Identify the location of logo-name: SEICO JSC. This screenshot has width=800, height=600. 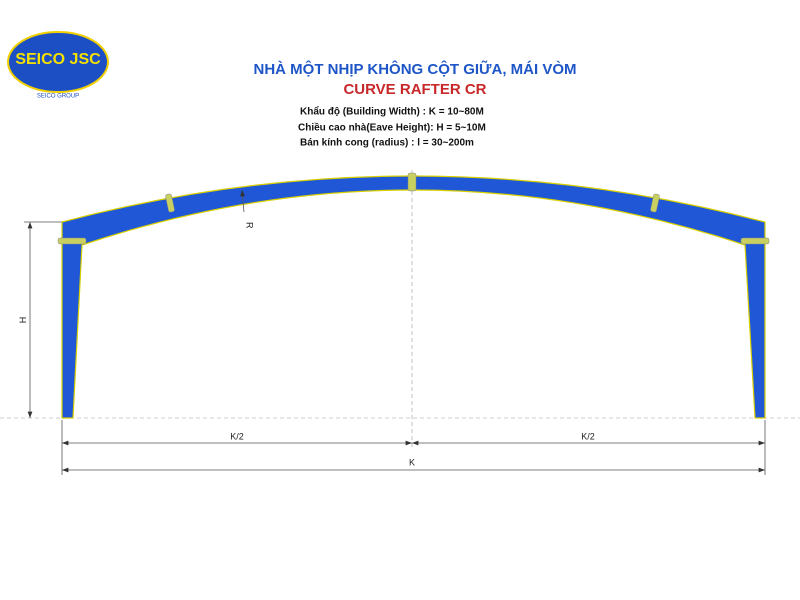
(58, 59).